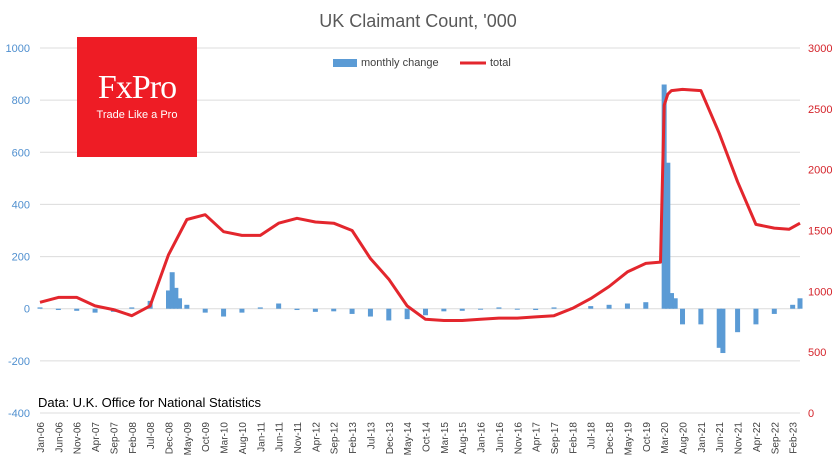 The height and width of the screenshot is (470, 835). I want to click on right-tick-label: 1500, so click(820, 232).